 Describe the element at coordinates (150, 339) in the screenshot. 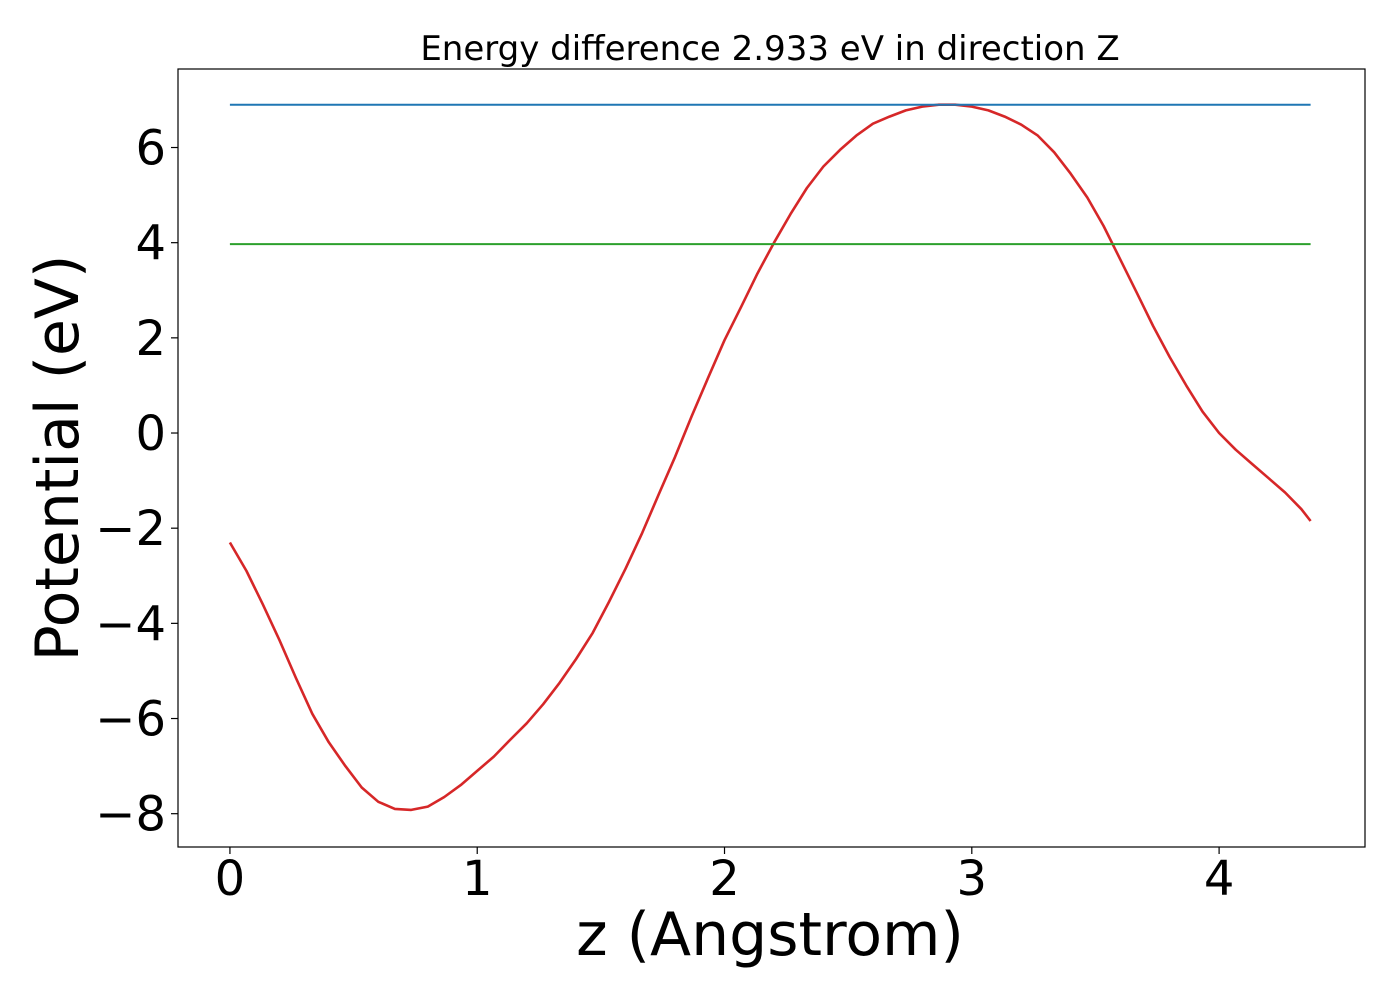

I see `y-tick-label: 2` at that location.